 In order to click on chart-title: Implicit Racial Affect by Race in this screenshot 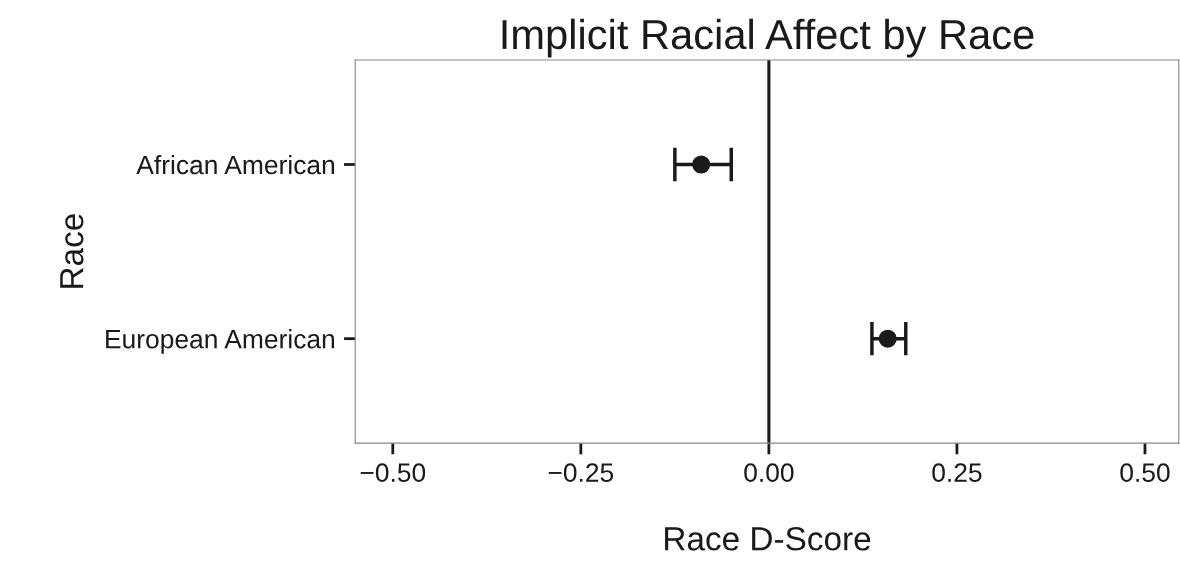, I will do `click(768, 38)`.